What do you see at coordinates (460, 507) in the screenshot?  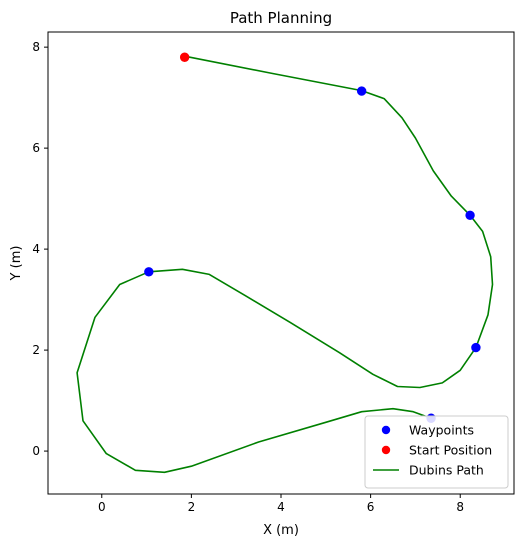 I see `x-tick-label: 8` at bounding box center [460, 507].